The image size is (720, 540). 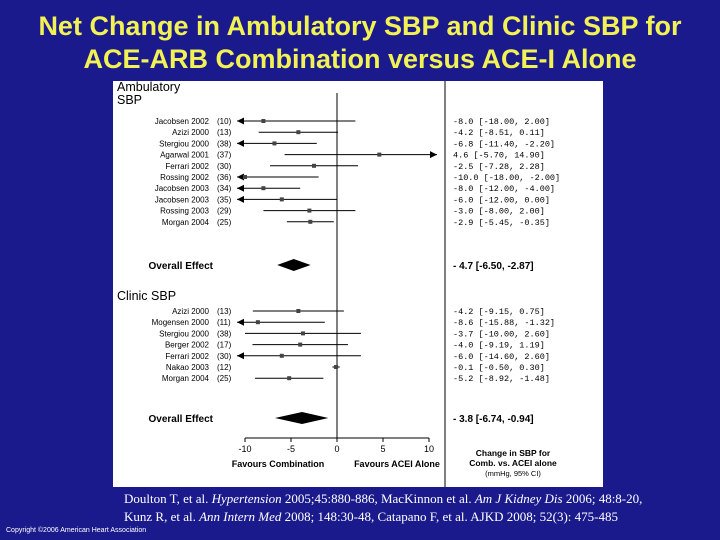 What do you see at coordinates (501, 223) in the screenshot?
I see `study-estimate-text: -2.9 [-5.45, -0.35]` at bounding box center [501, 223].